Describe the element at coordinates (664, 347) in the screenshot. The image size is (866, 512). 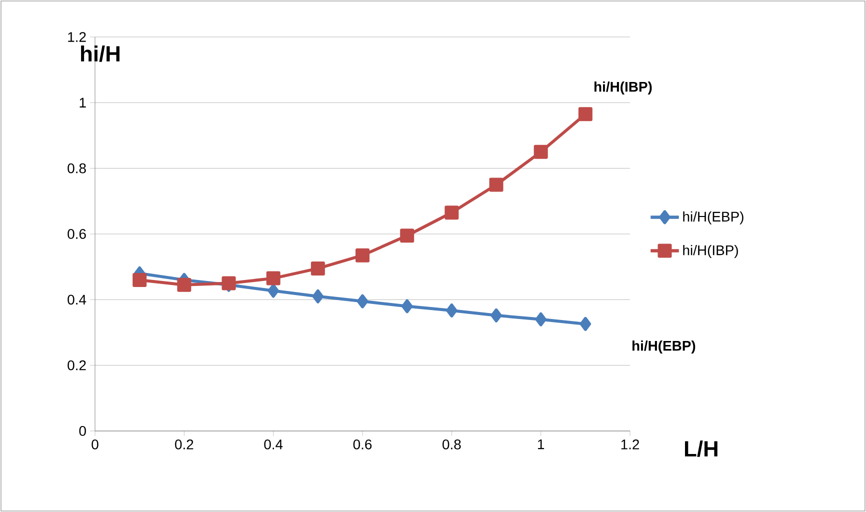
I see `text: hi/H(EBP)` at that location.